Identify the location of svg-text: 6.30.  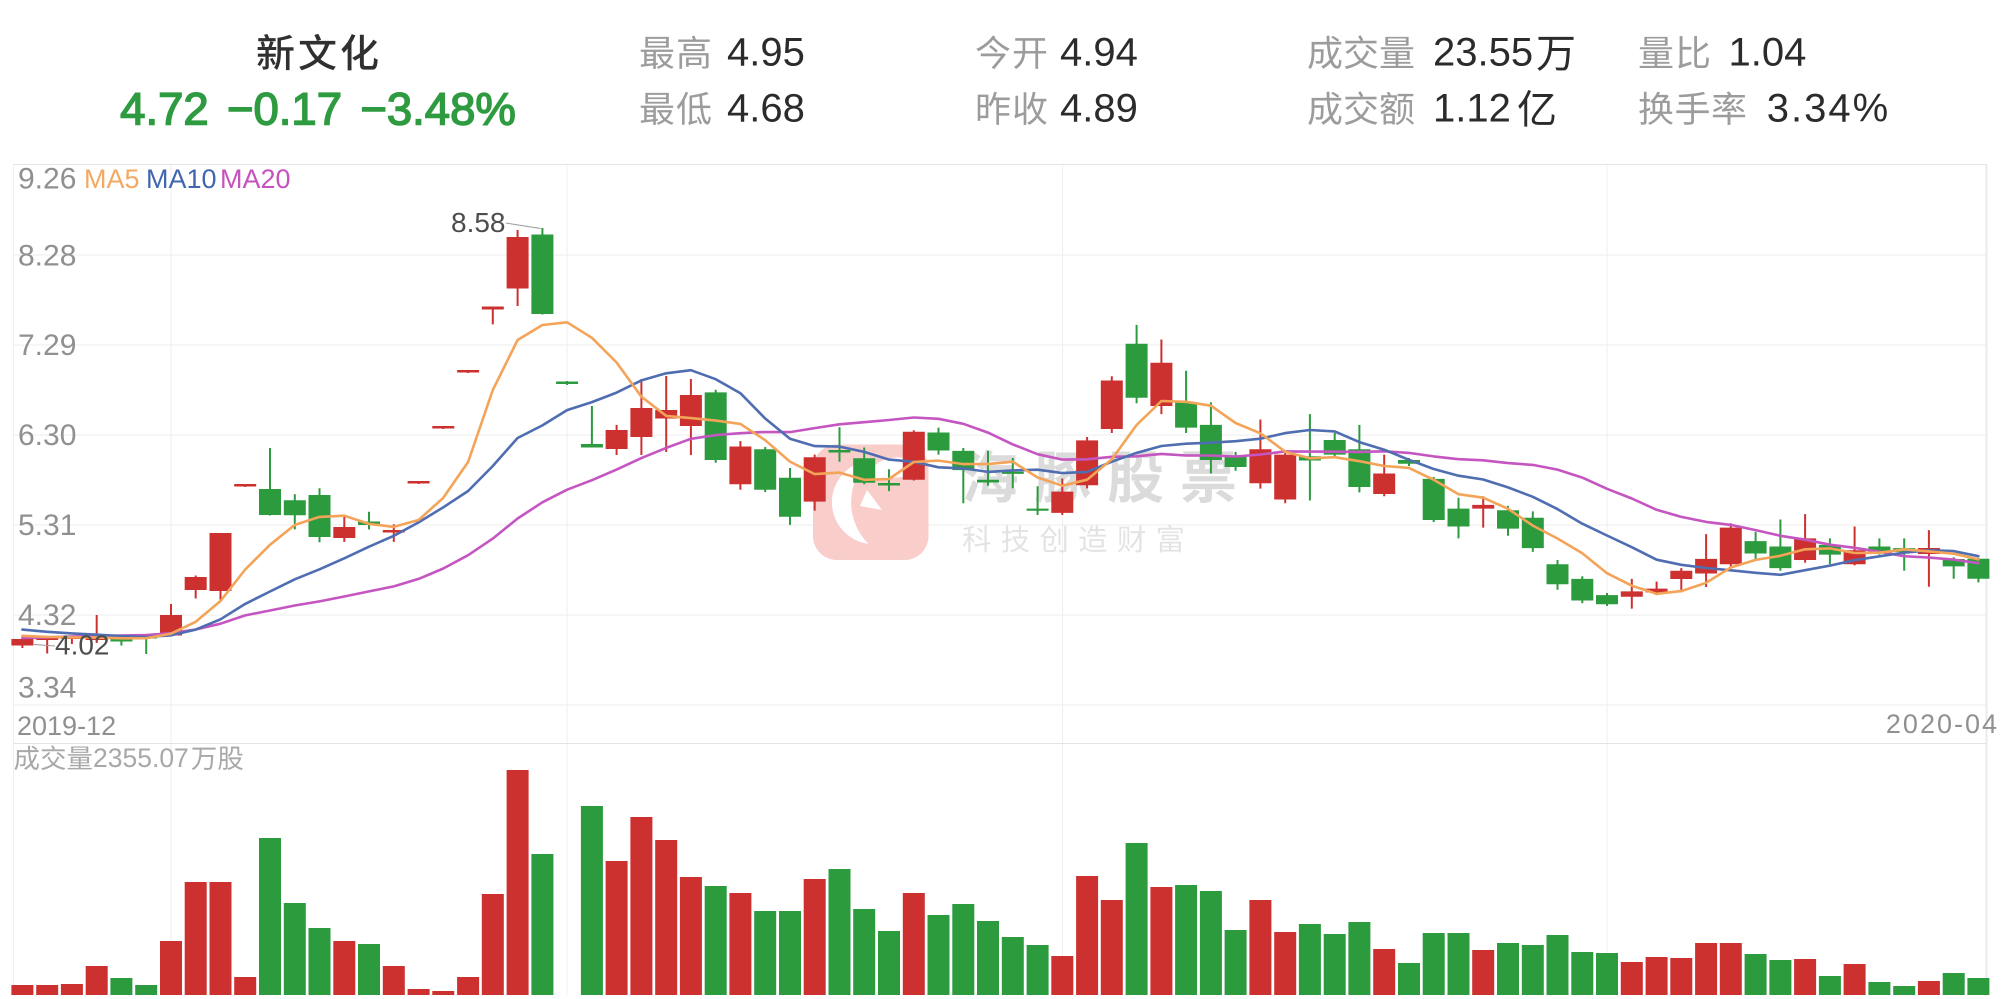
(47, 435).